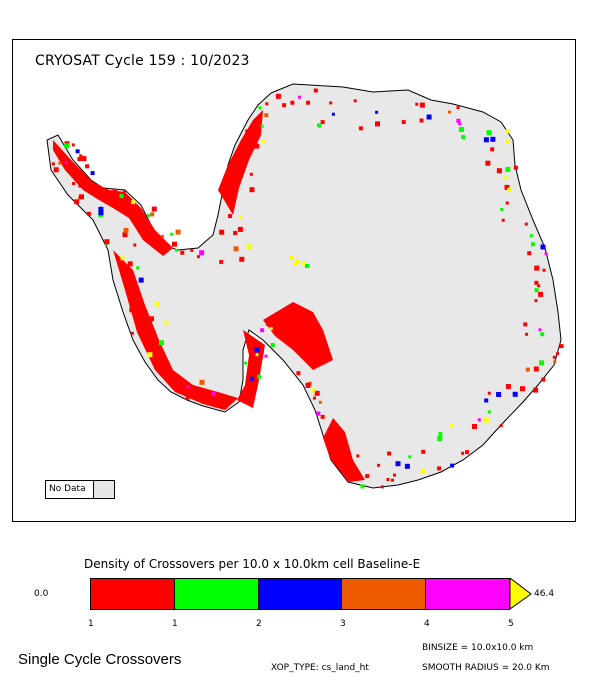  What do you see at coordinates (259, 624) in the screenshot?
I see `legend-tick-label: 2` at bounding box center [259, 624].